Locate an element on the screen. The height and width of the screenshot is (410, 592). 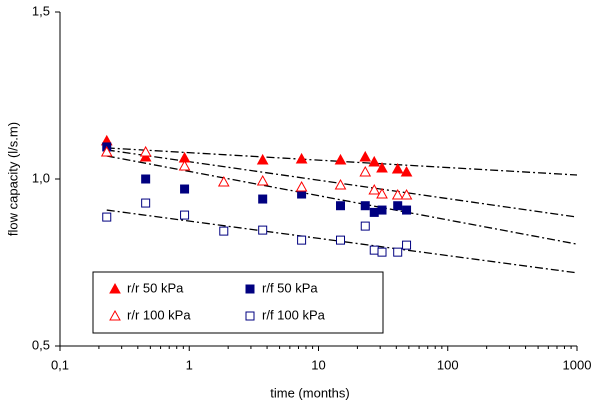
legend-label: r/r 50 kPa is located at coordinates (155, 287).